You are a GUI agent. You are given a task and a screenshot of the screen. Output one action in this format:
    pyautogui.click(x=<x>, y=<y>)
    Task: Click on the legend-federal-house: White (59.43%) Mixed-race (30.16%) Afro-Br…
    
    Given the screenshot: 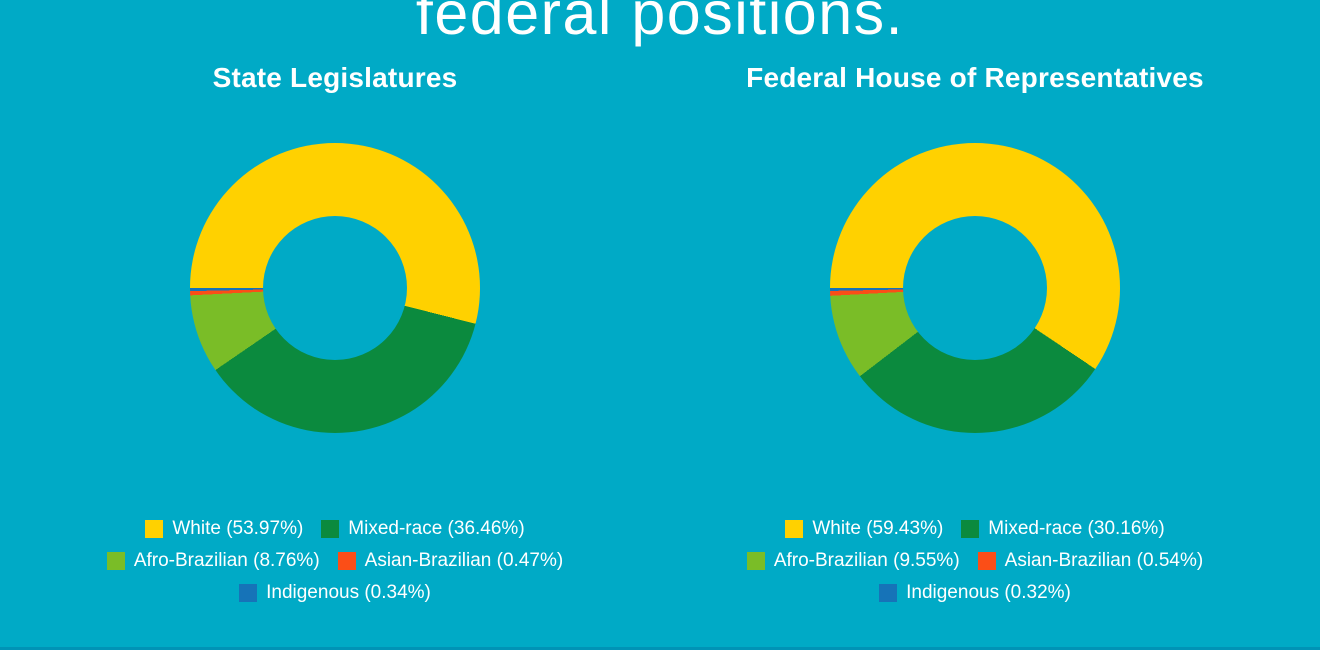 What is the action you would take?
    pyautogui.click(x=975, y=560)
    